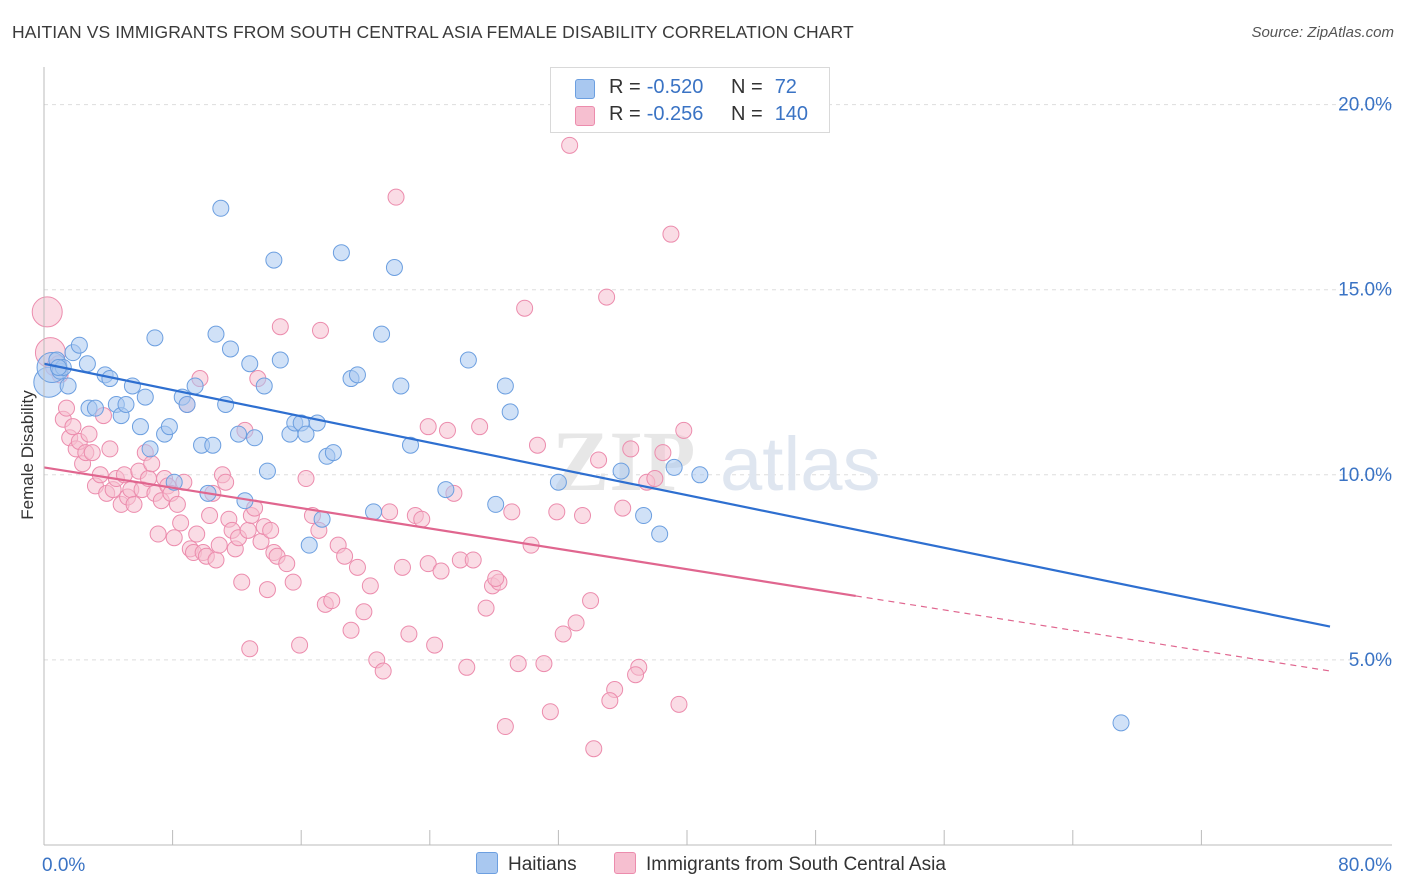 This screenshot has height=892, width=1406. I want to click on trendline-immigrants, so click(449, 532).